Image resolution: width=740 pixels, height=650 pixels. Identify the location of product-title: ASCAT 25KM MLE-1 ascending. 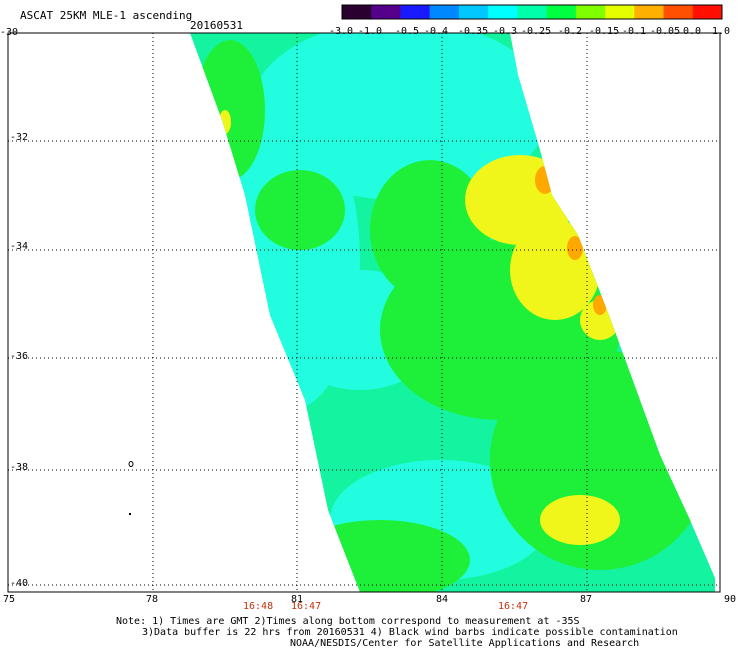
(106, 15).